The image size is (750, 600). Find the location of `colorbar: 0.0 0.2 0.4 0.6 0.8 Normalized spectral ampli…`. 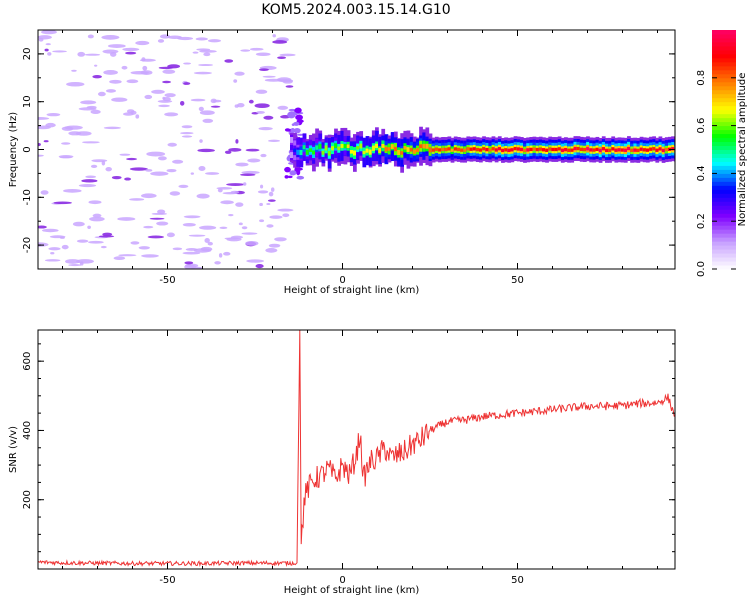

colorbar: 0.0 0.2 0.4 0.6 0.8 Normalized spectral ampli… is located at coordinates (722, 153).